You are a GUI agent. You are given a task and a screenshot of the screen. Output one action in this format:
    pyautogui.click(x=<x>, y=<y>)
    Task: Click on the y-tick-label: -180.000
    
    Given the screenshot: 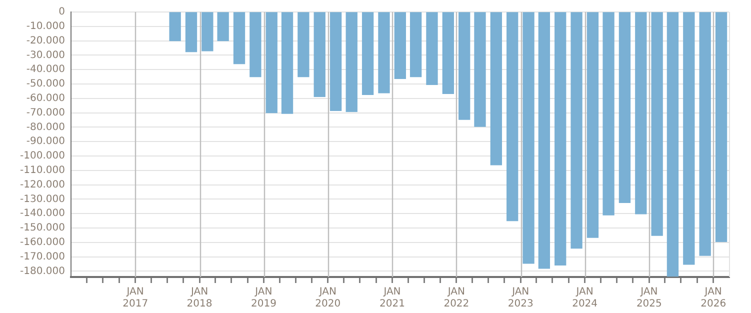 What is the action you would take?
    pyautogui.click(x=42, y=271)
    